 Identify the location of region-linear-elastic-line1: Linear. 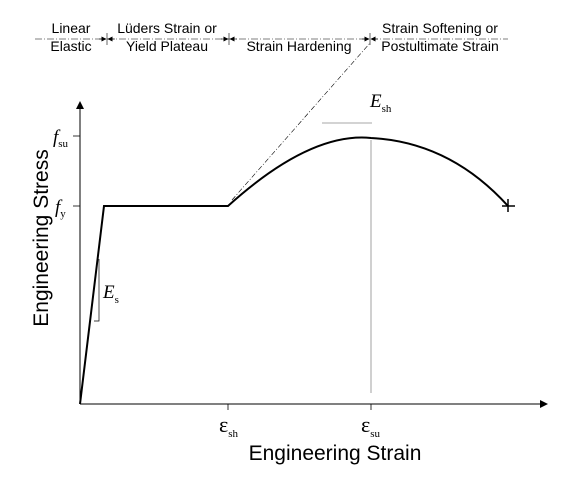
(71, 28).